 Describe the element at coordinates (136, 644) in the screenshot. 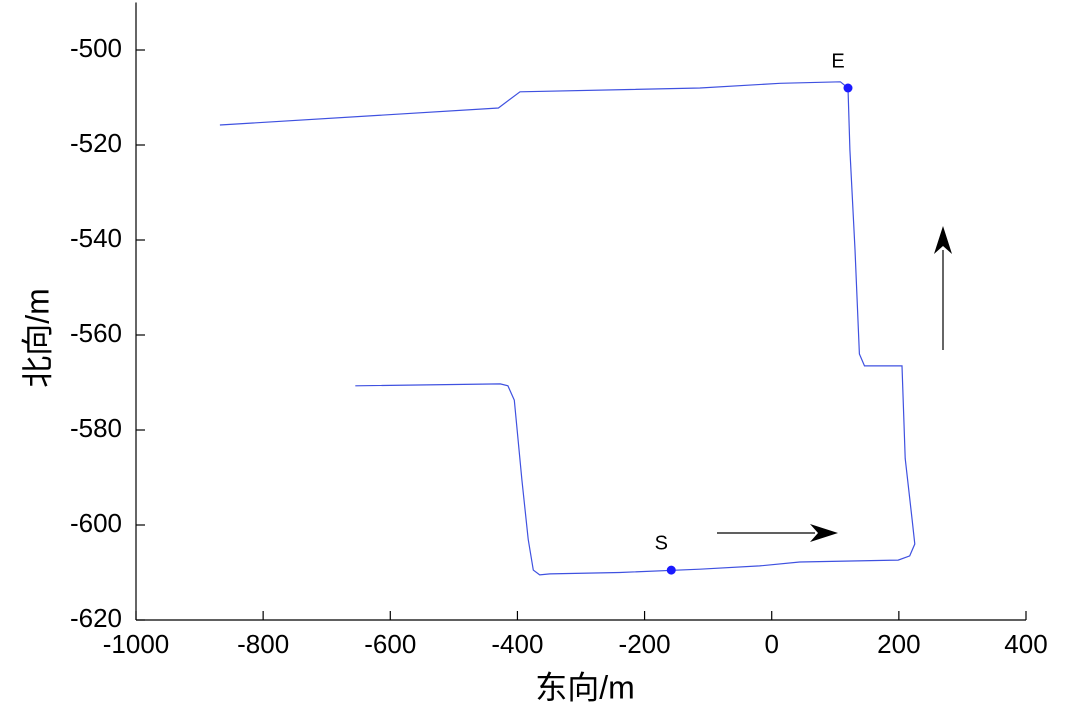

I see `x-tick-label: -1000` at that location.